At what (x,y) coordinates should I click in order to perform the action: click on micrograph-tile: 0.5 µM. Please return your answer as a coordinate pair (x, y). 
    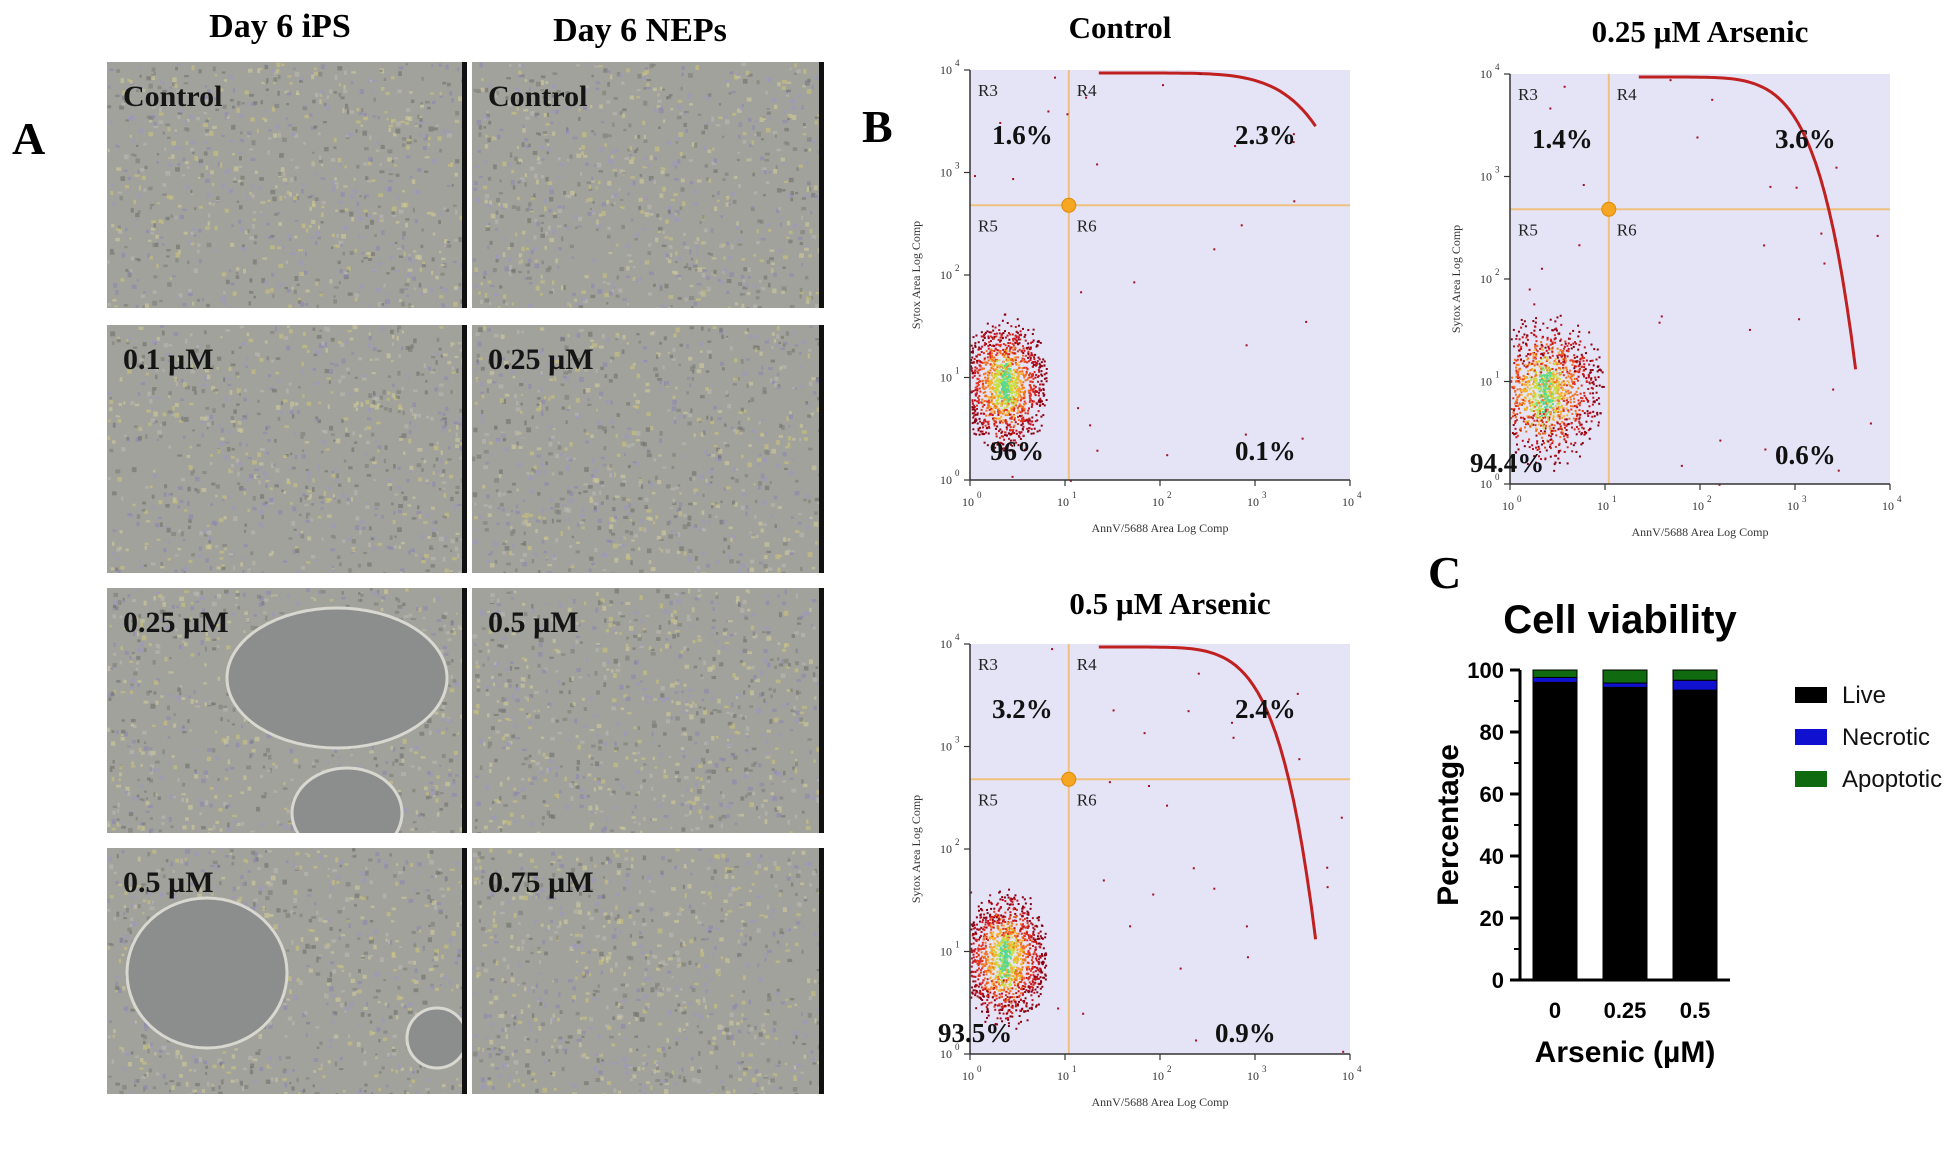
    Looking at the image, I should click on (287, 971).